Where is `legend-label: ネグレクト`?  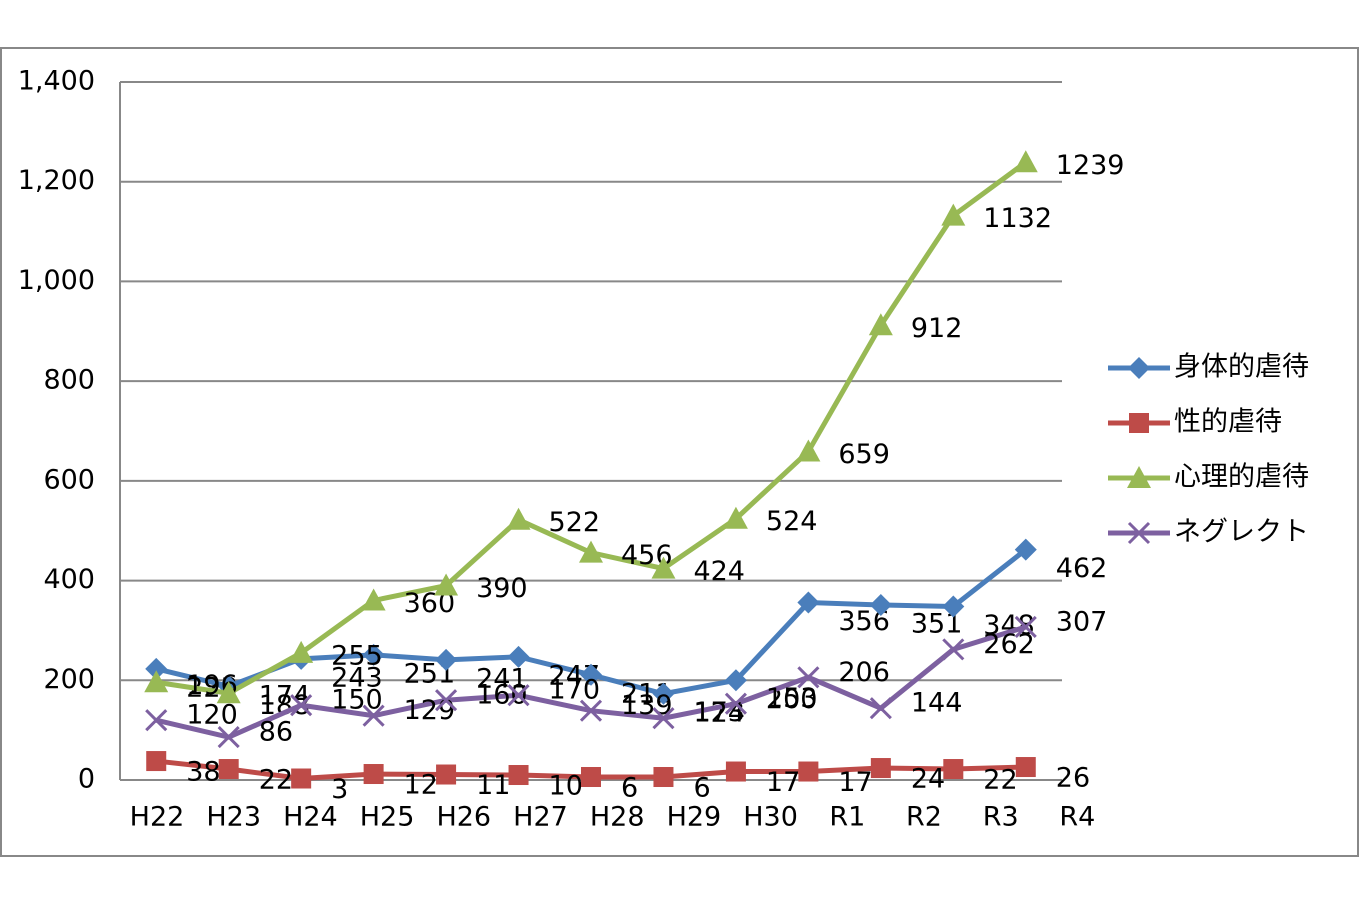 legend-label: ネグレクト is located at coordinates (1241, 532).